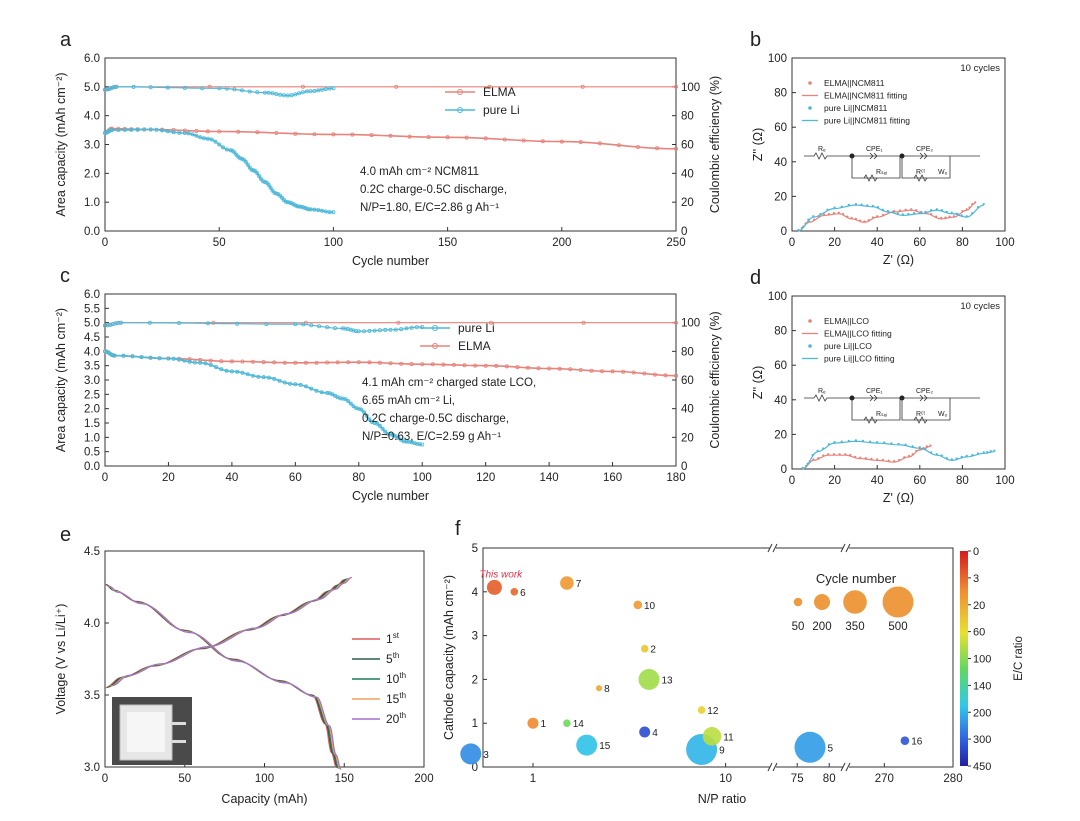 Image resolution: width=1080 pixels, height=821 pixels. I want to click on x-tick-label: 140, so click(549, 478).